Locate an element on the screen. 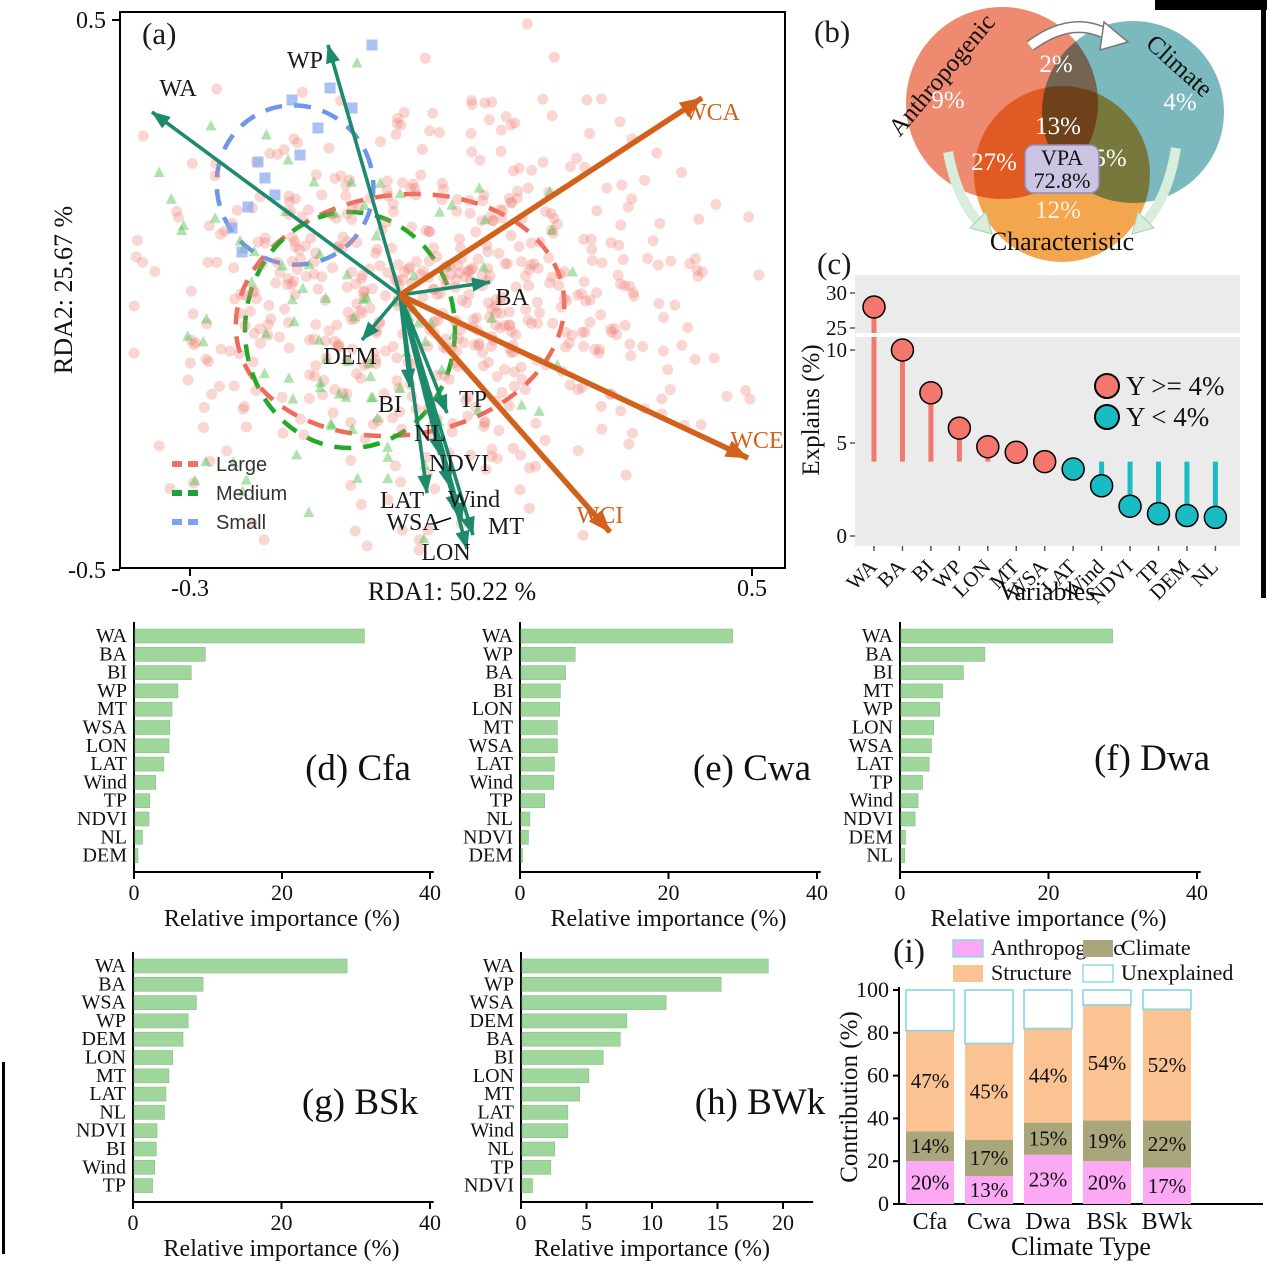  svg-text: 44% is located at coordinates (1048, 1076).